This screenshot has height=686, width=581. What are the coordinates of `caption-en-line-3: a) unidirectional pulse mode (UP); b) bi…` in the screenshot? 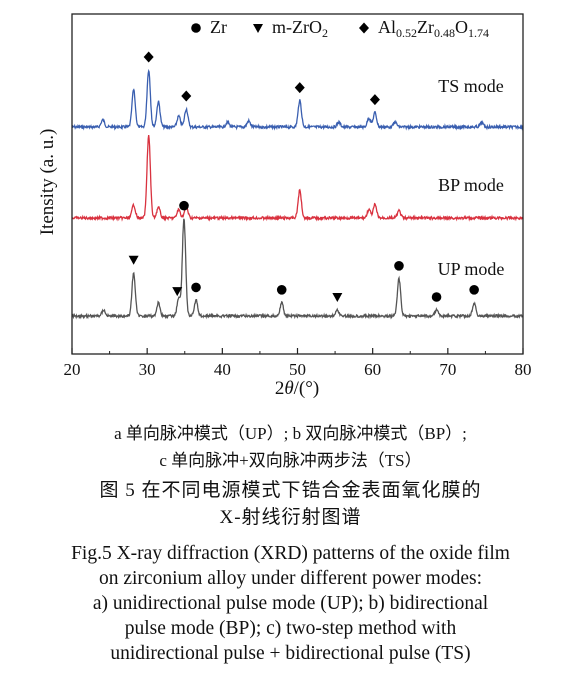 It's located at (290, 603).